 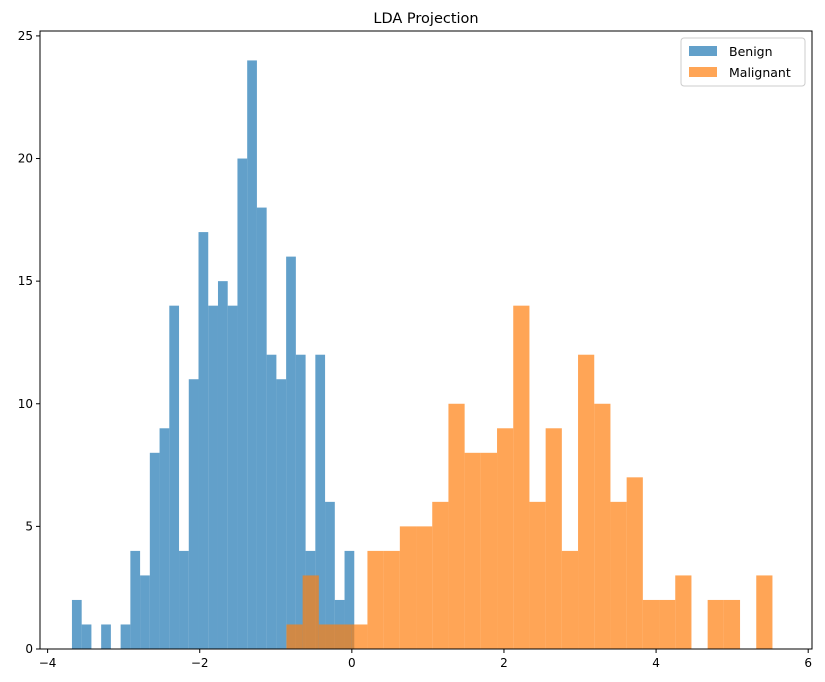 What do you see at coordinates (425, 19) in the screenshot?
I see `chart-title: LDA Projection` at bounding box center [425, 19].